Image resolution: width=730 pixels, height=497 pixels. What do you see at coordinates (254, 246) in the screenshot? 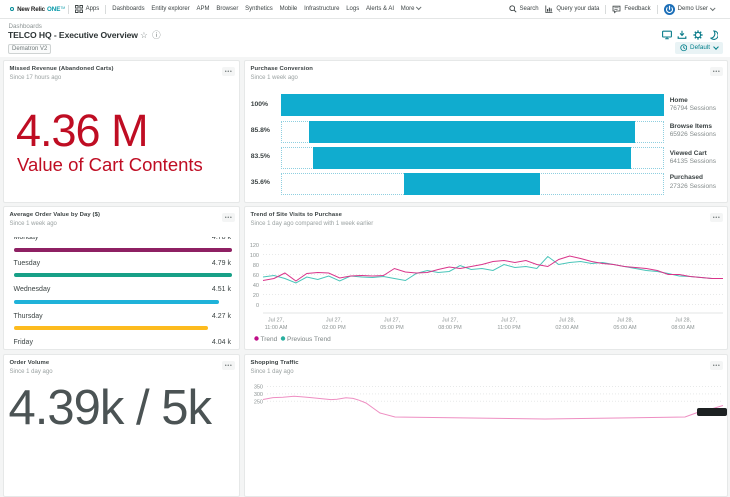
I see `svg-text: 120` at bounding box center [254, 246].